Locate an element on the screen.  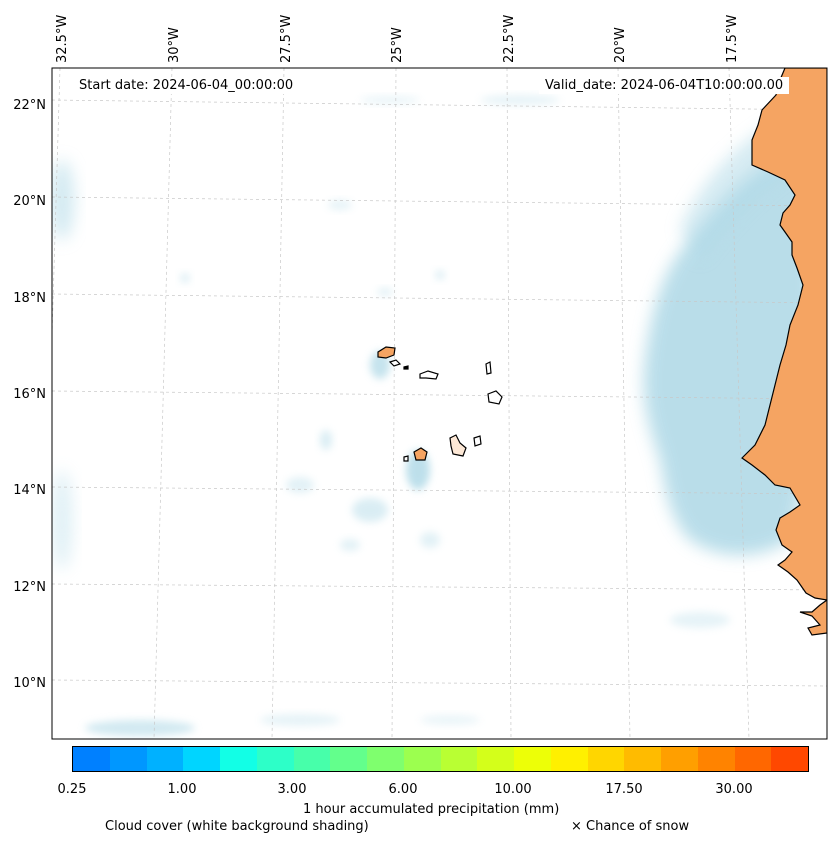
lon-label: 22.5°W is located at coordinates (509, 38).